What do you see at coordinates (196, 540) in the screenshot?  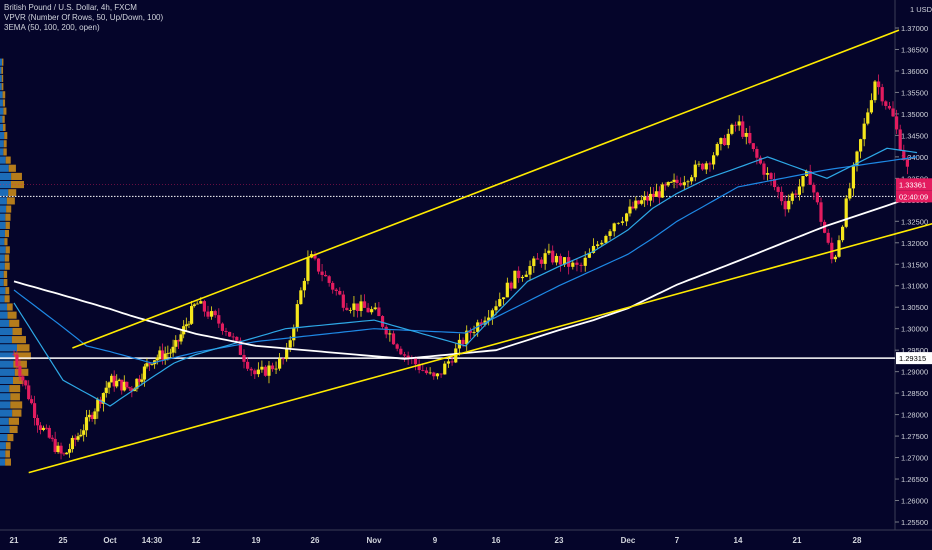 I see `time-tick-label: 12` at bounding box center [196, 540].